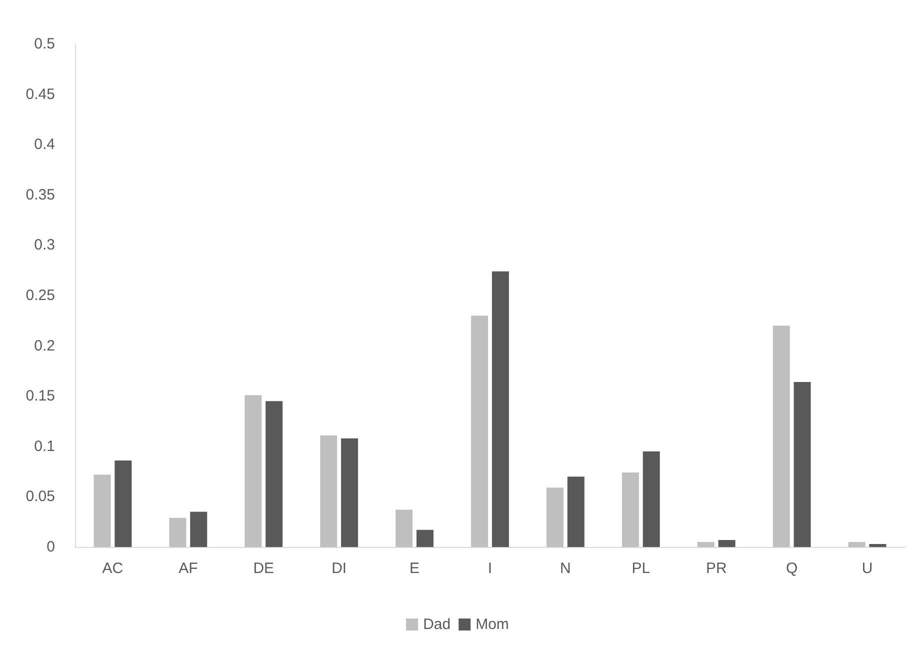 This screenshot has height=647, width=915. I want to click on y-tick-label: 0.15, so click(40, 396).